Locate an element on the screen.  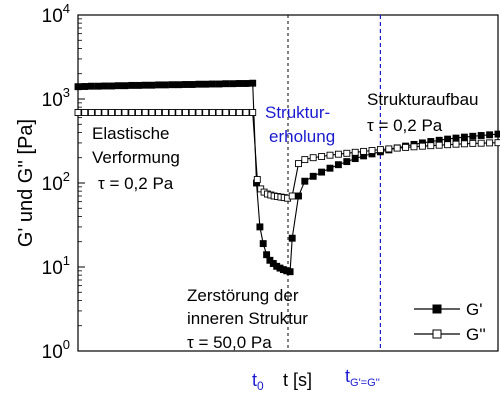
y-tick-label: 10⁰ is located at coordinates (56, 350).